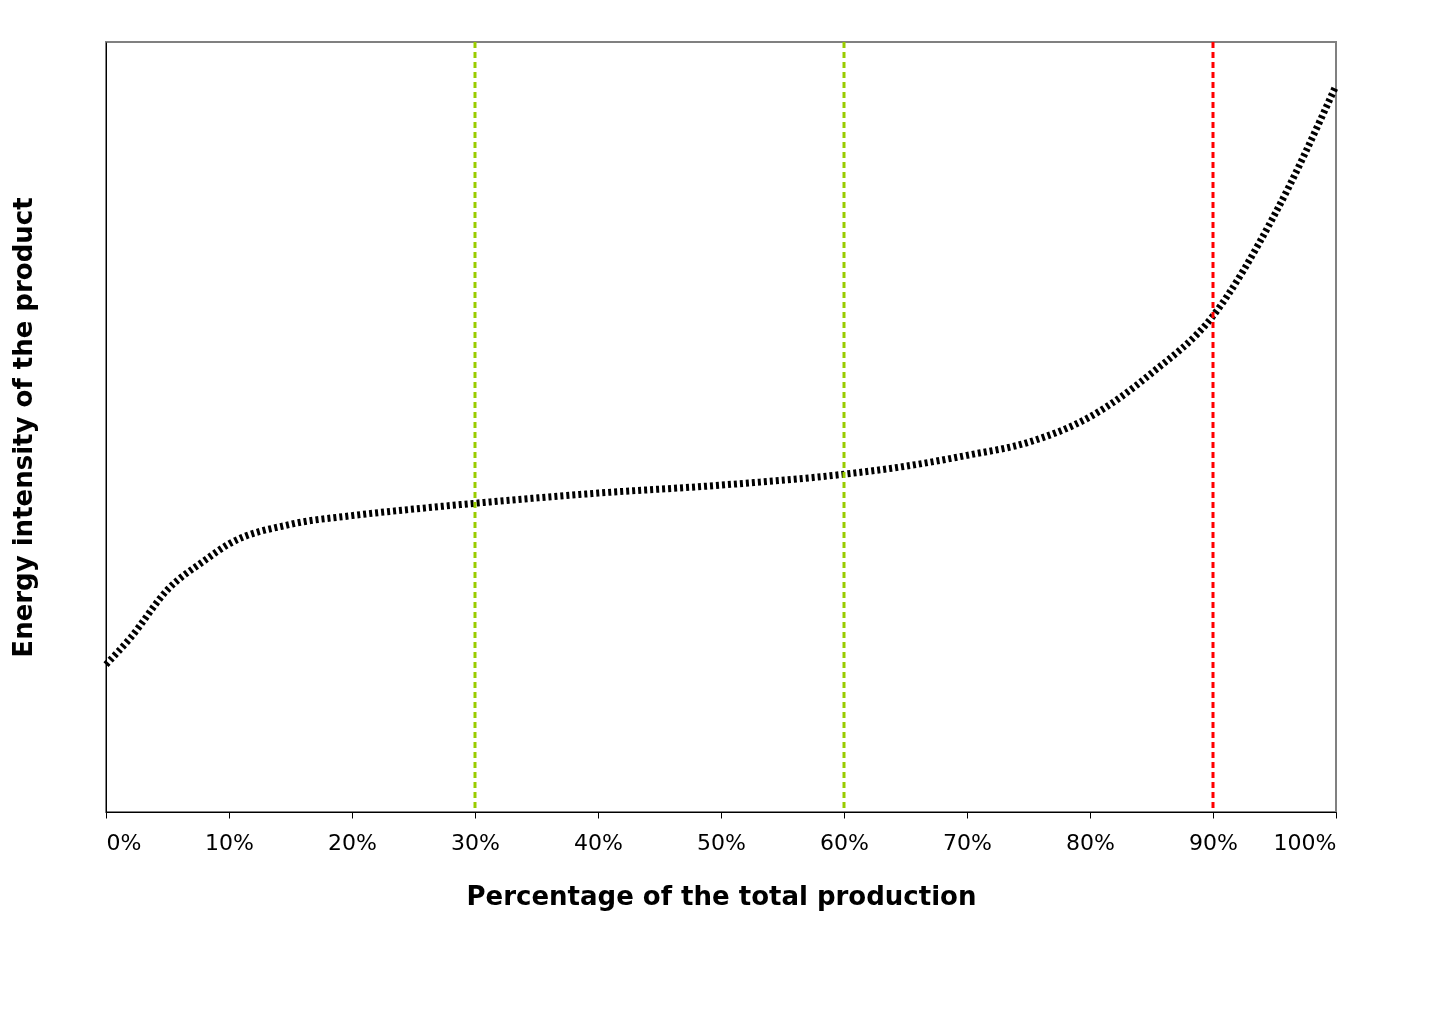 The image size is (1446, 1031). I want to click on x-axis-title: Percentage of the total production, so click(721, 895).